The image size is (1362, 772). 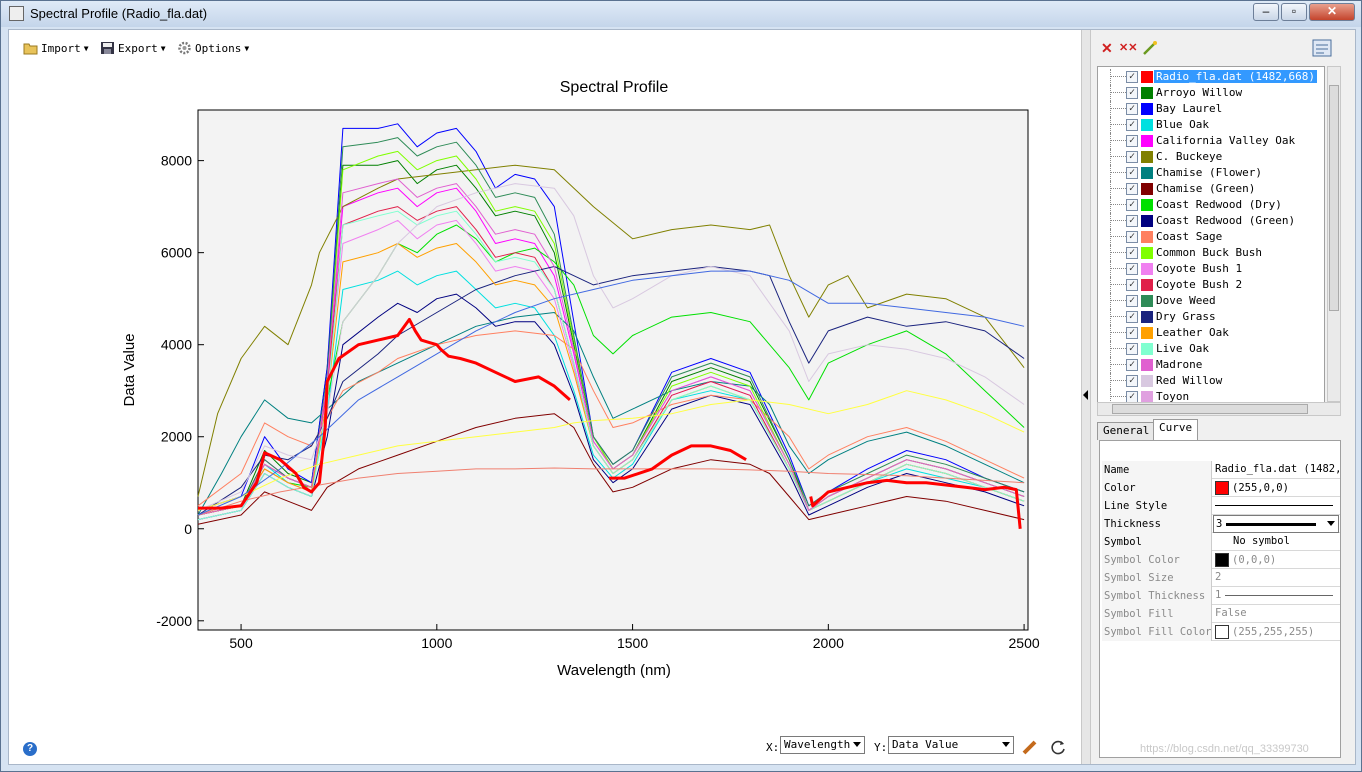 I want to click on tree-item: ✓ Coyote Bush 1, so click(x=1211, y=269).